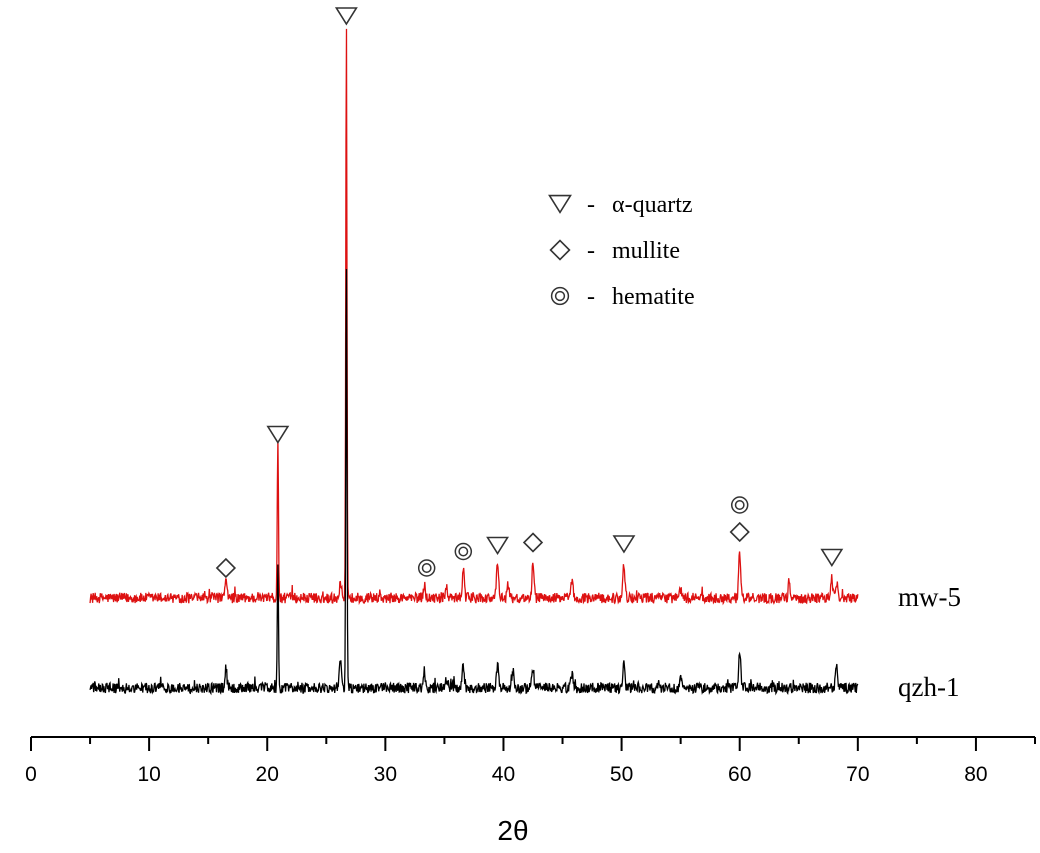  Describe the element at coordinates (652, 205) in the screenshot. I see `legend-label-α-quartz: α-quartz` at that location.